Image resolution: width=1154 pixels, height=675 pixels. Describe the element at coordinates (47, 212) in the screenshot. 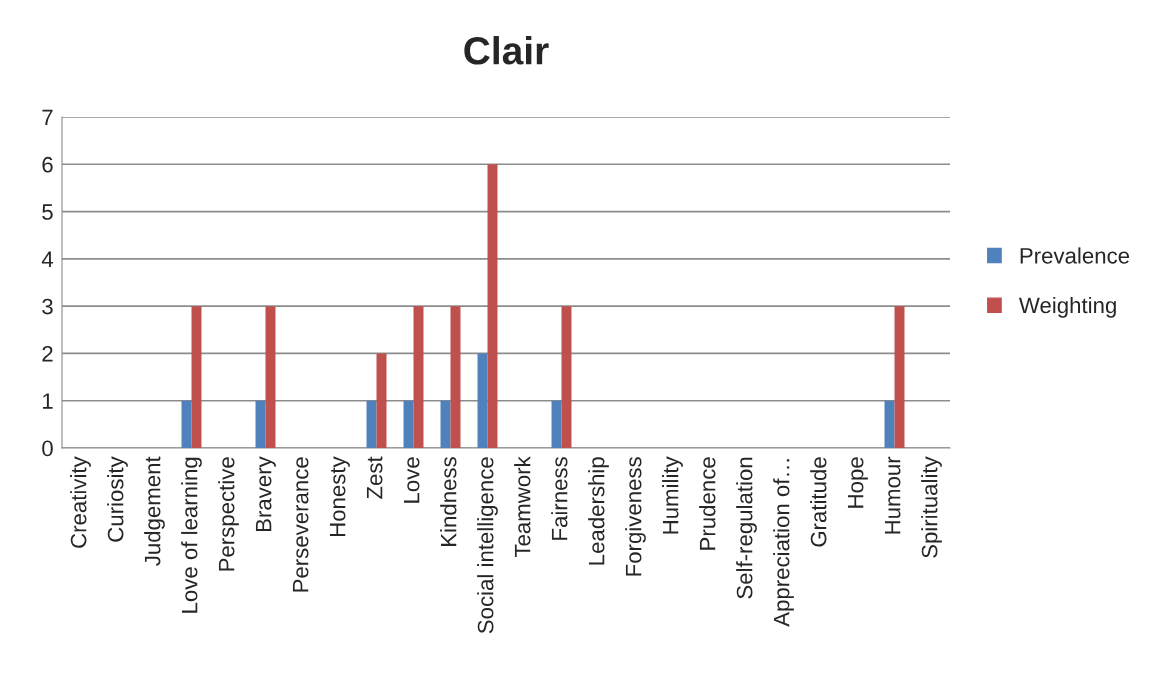

I see `y-tick-label: 5` at that location.